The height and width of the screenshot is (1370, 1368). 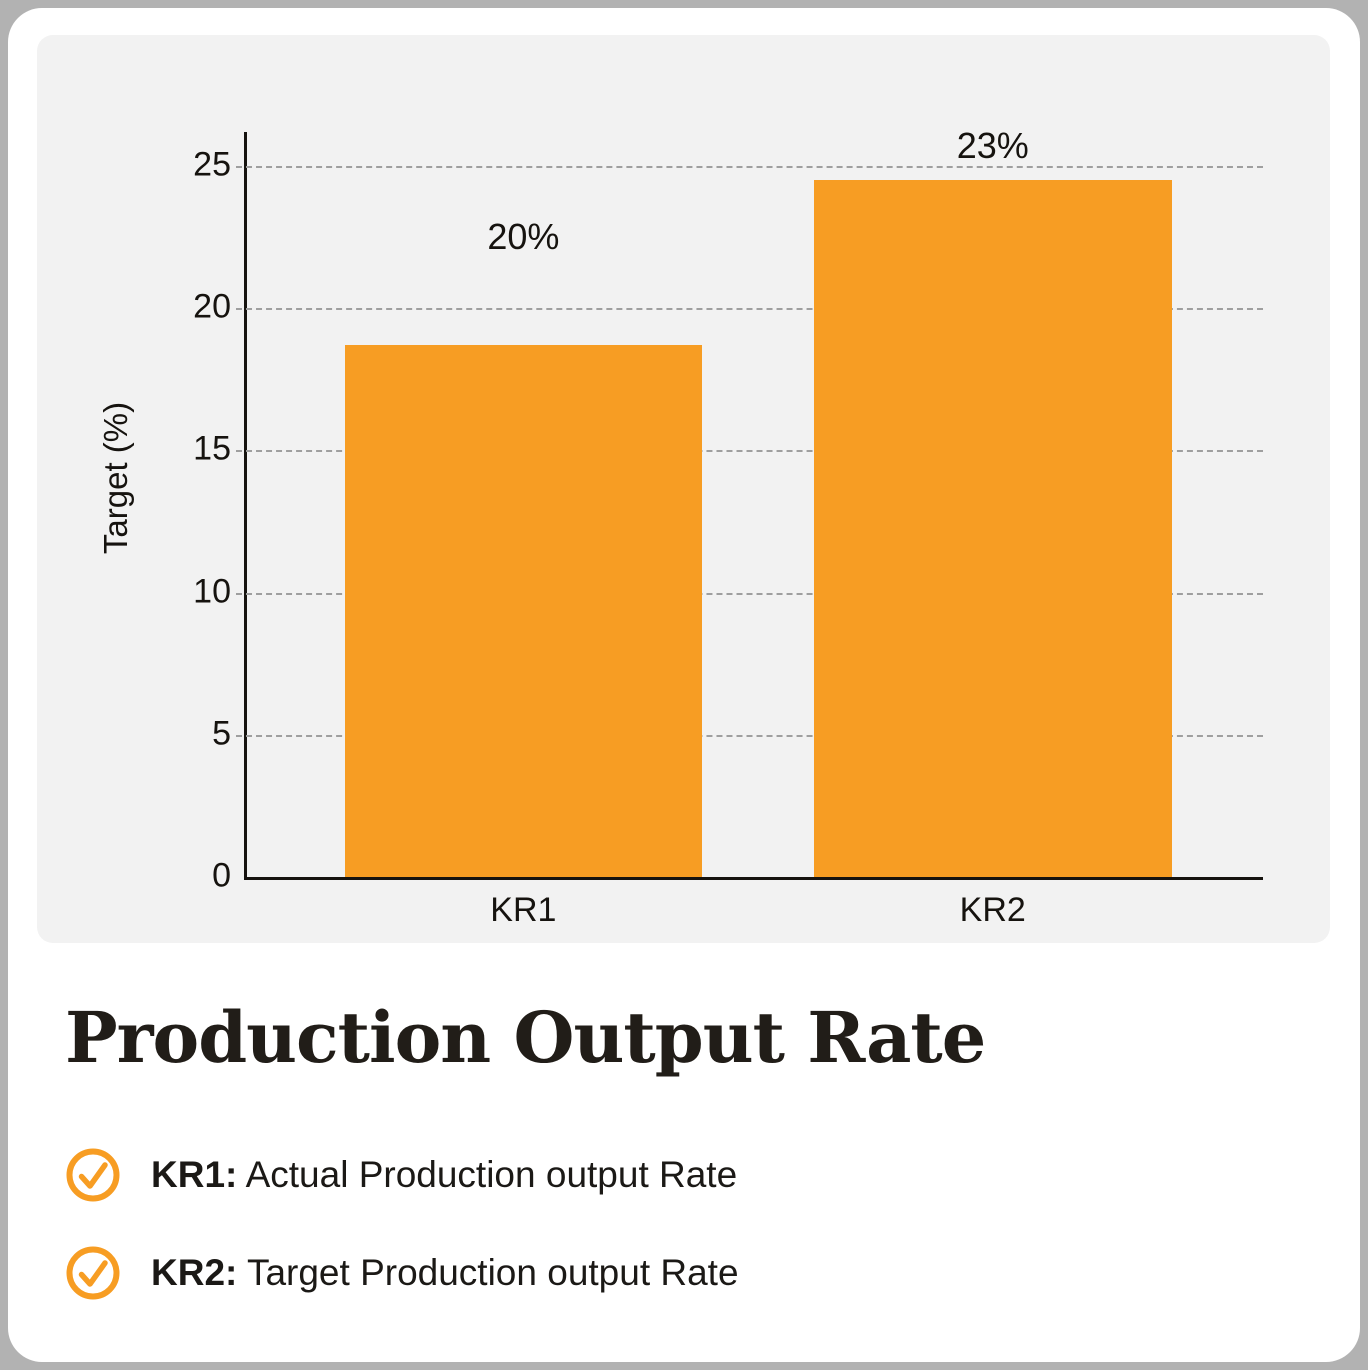 I want to click on list-item-kr2: KR2: Target Production output Rate, so click(x=402, y=1273).